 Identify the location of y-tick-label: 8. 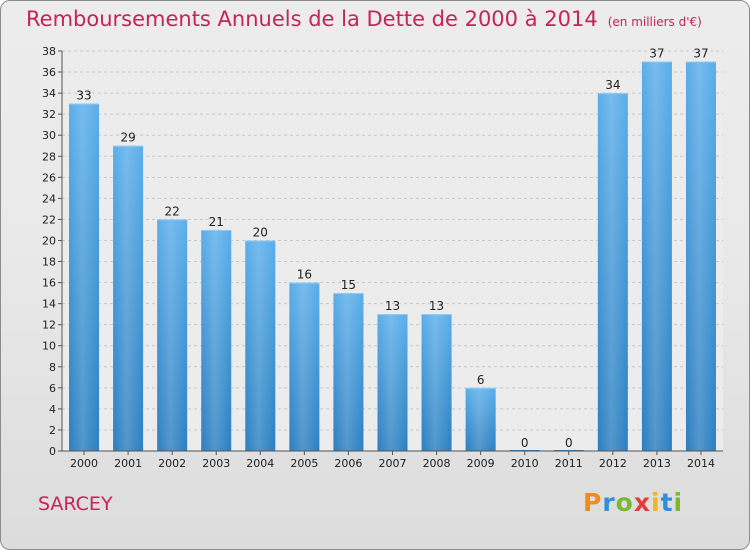
(52, 367).